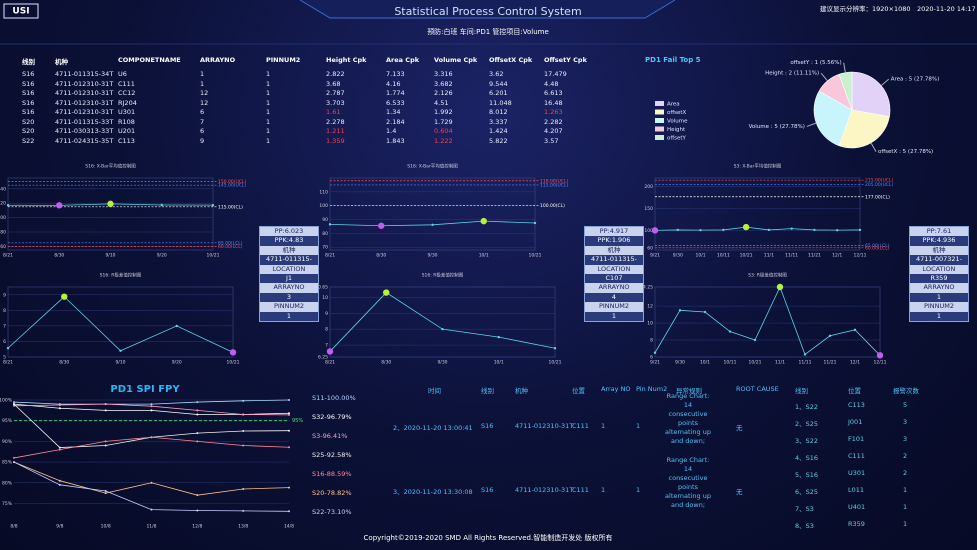 The image size is (977, 550). I want to click on y-tick-label: 10.65, so click(321, 288).